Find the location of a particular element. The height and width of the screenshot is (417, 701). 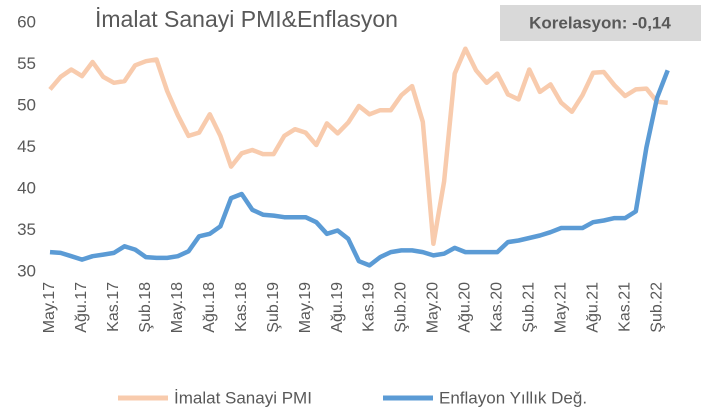

legend-label: İmalat Sanayi PMI is located at coordinates (243, 397).